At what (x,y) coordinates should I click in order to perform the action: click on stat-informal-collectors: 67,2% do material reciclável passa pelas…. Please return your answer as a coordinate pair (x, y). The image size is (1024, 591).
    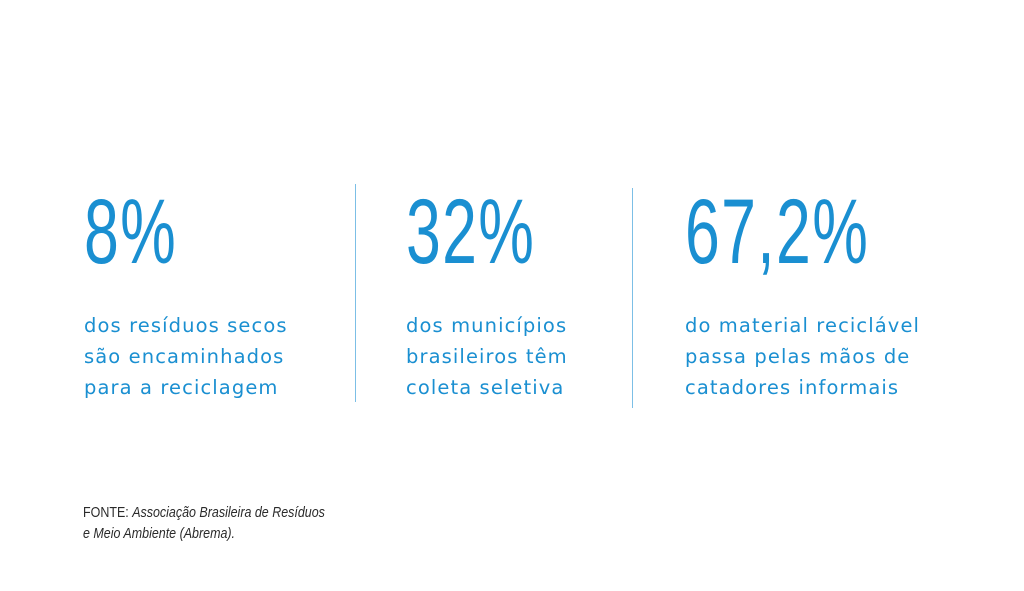
    Looking at the image, I should click on (820, 292).